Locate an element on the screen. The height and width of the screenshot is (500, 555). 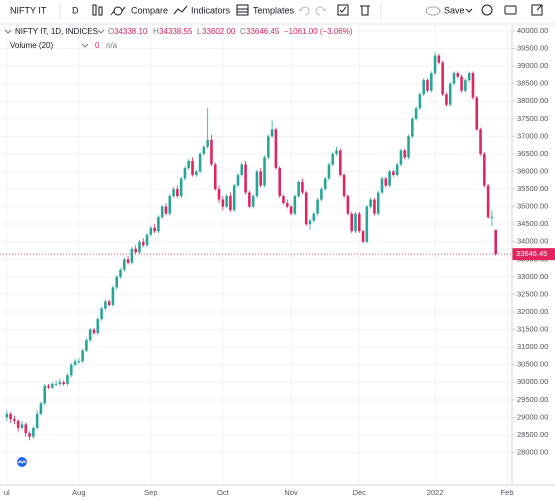
interval: D is located at coordinates (75, 10).